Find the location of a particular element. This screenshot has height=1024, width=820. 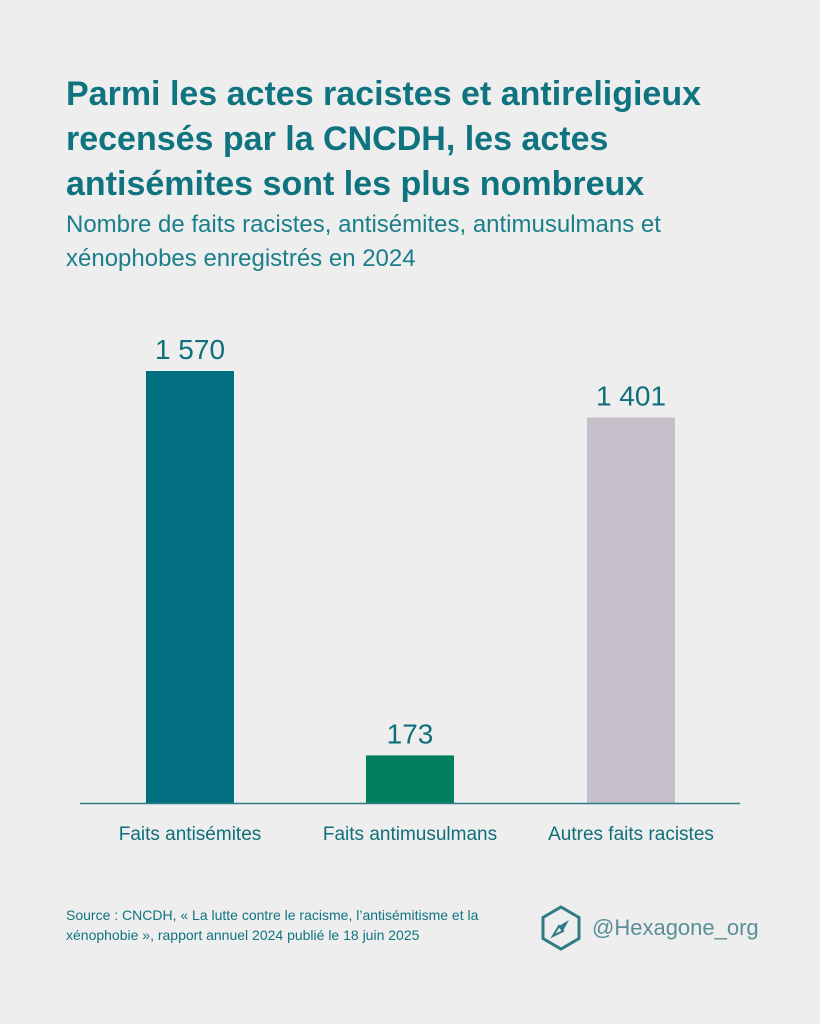

value-label: 1 401 is located at coordinates (631, 396).